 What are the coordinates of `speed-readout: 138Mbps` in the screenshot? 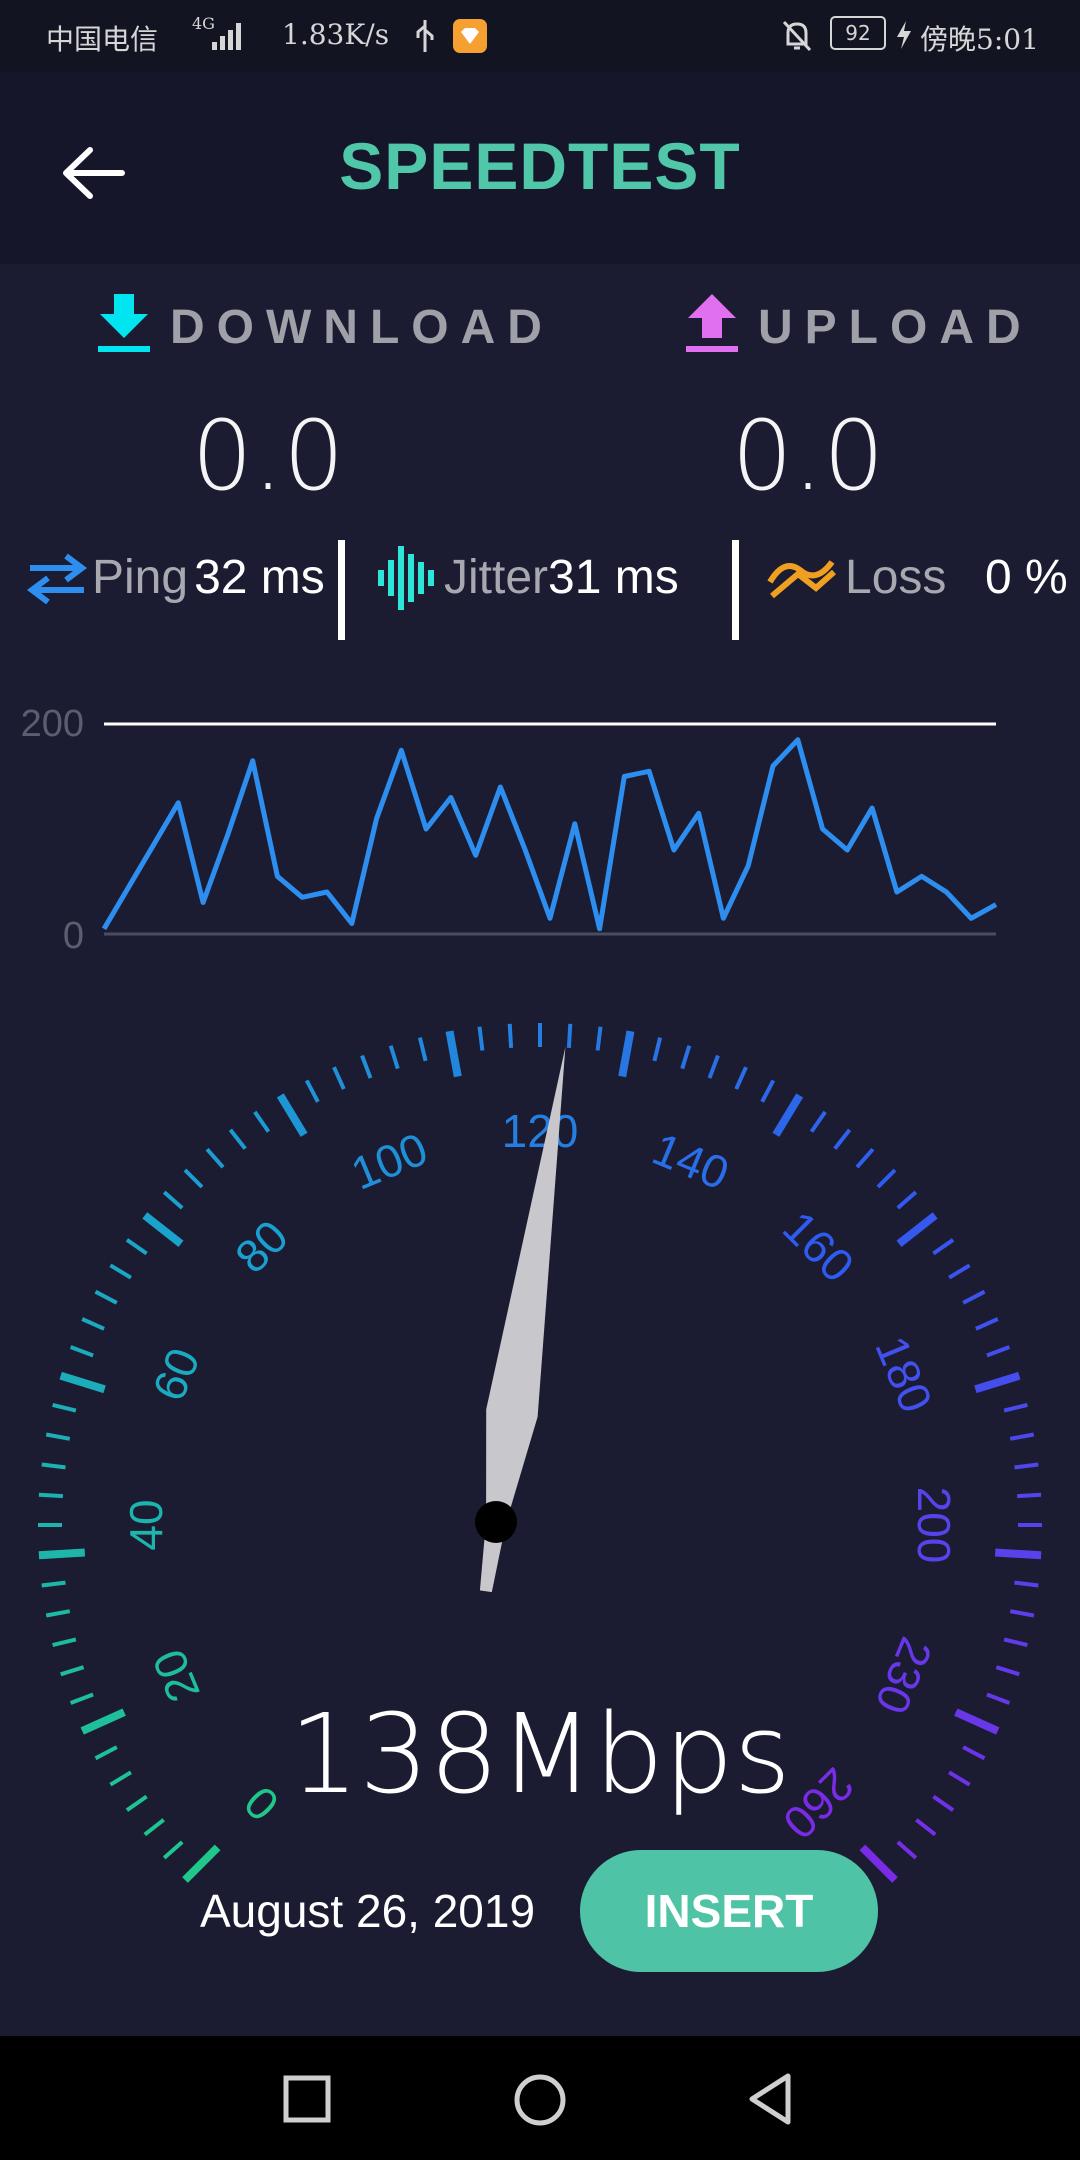 It's located at (540, 1754).